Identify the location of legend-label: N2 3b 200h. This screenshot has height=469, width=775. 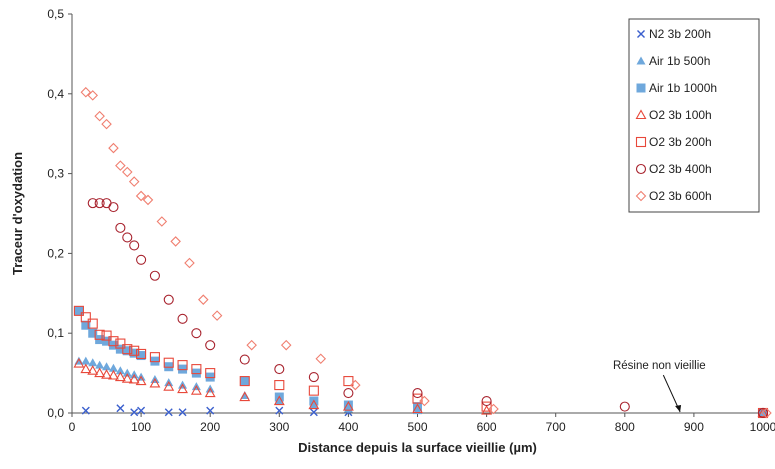
(680, 34).